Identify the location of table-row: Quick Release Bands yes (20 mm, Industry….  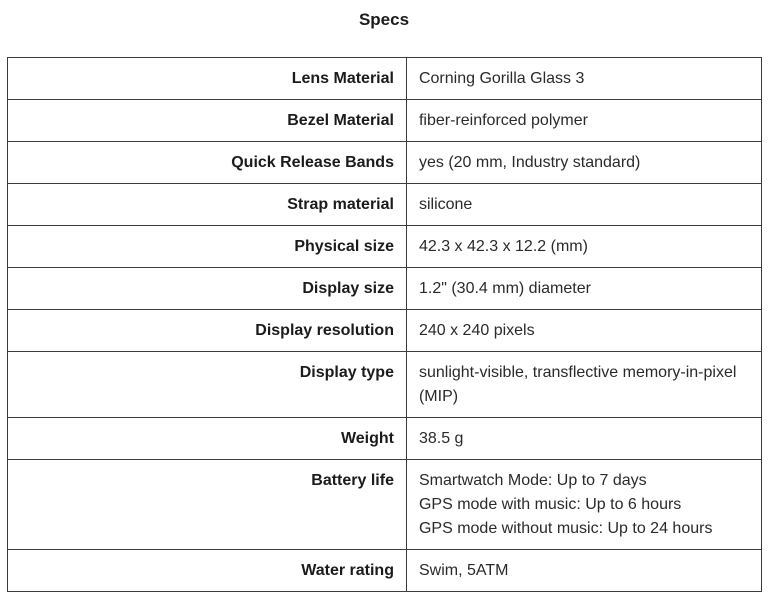
(385, 162).